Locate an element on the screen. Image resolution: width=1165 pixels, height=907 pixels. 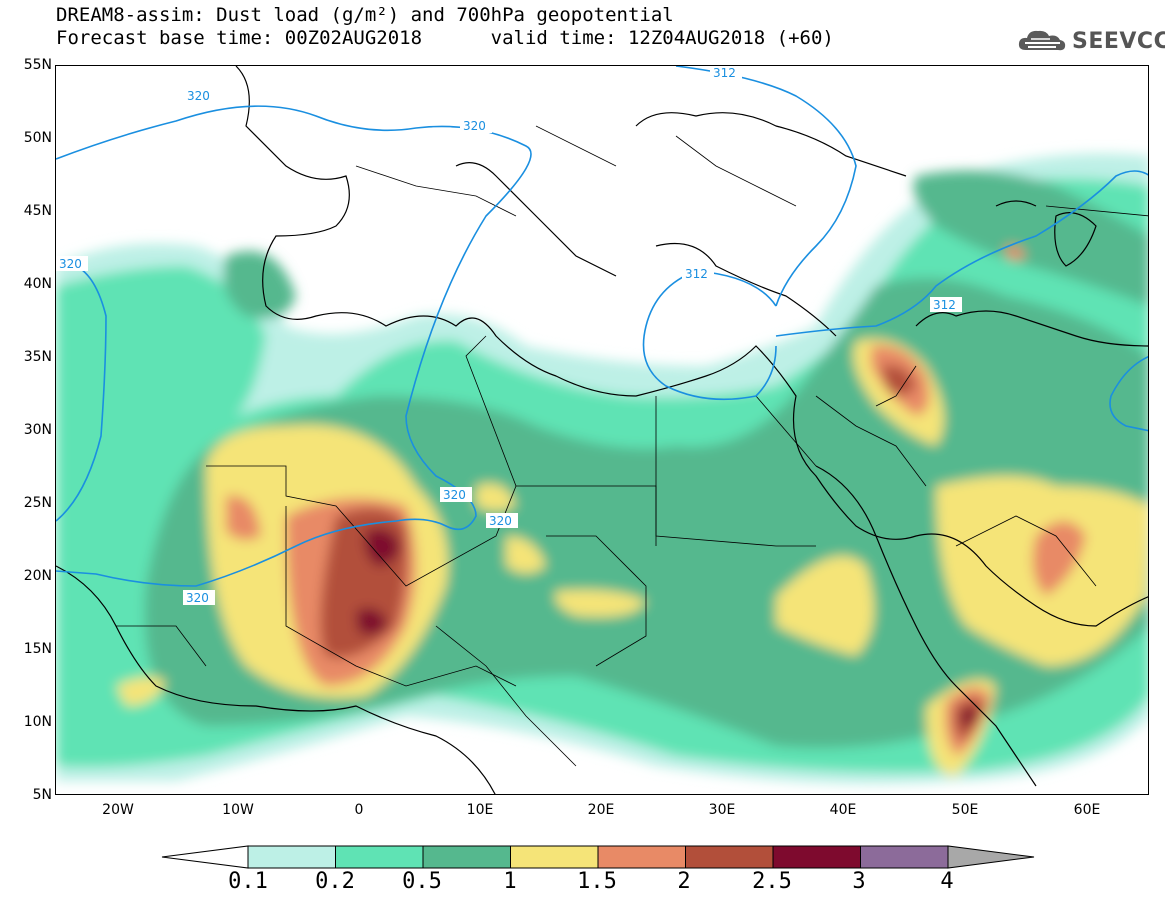
longitude-label: 40E is located at coordinates (843, 810).